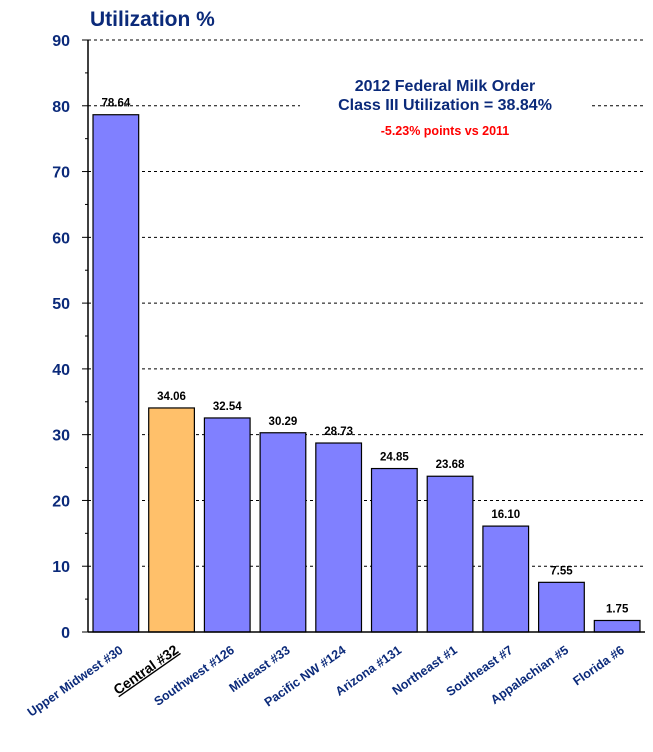 Image resolution: width=653 pixels, height=752 pixels. Describe the element at coordinates (283, 422) in the screenshot. I see `data-label: 30.29` at that location.